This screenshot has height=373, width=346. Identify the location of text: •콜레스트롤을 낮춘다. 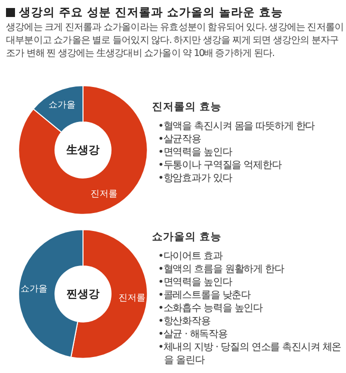
(205, 295).